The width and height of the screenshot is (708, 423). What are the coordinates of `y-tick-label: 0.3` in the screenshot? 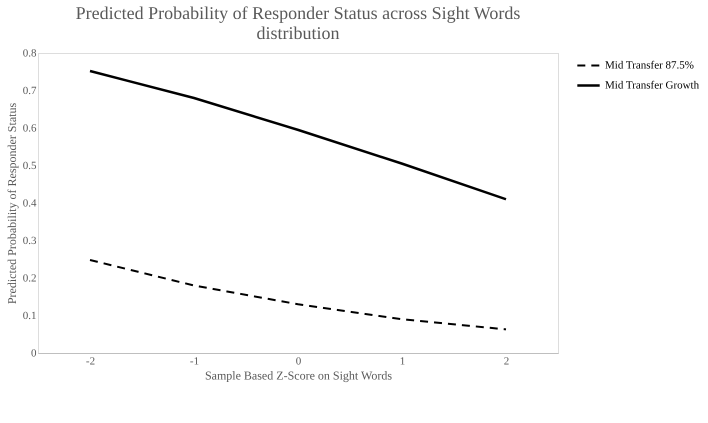 It's located at (29, 241).